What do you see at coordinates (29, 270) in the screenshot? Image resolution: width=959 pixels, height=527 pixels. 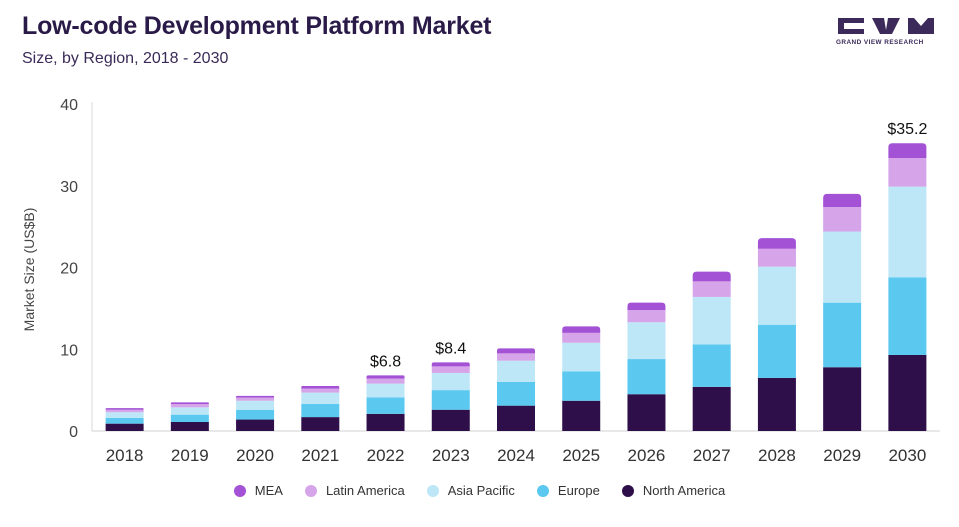 I see `y-axis-label: Market Size (US$B)` at bounding box center [29, 270].